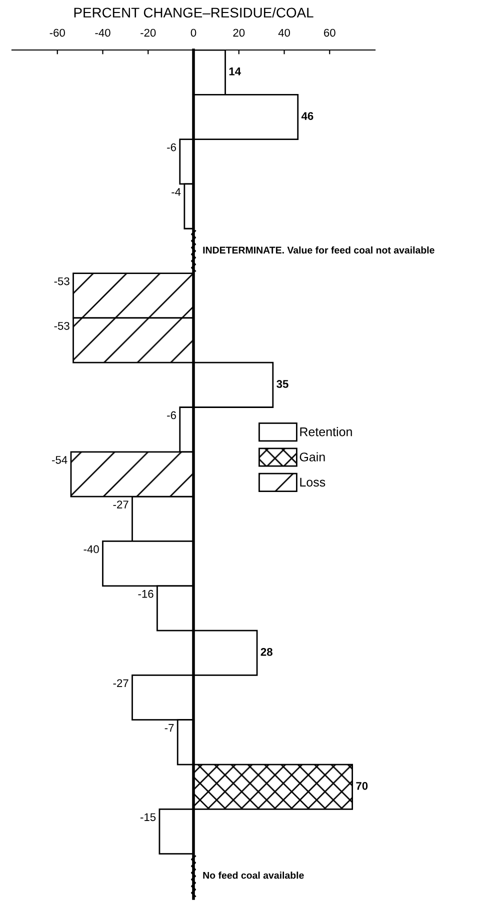 This screenshot has width=498, height=903. Describe the element at coordinates (91, 549) in the screenshot. I see `data-label: -40` at that location.